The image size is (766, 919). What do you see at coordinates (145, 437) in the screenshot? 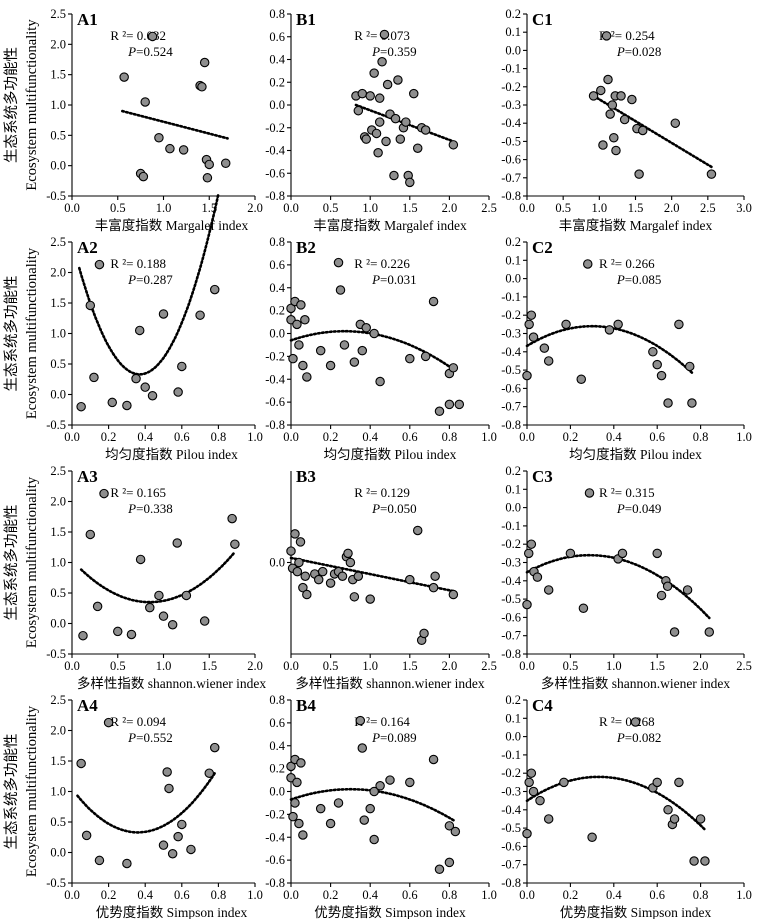
I see `x-tick-label: 0.4` at bounding box center [145, 437].